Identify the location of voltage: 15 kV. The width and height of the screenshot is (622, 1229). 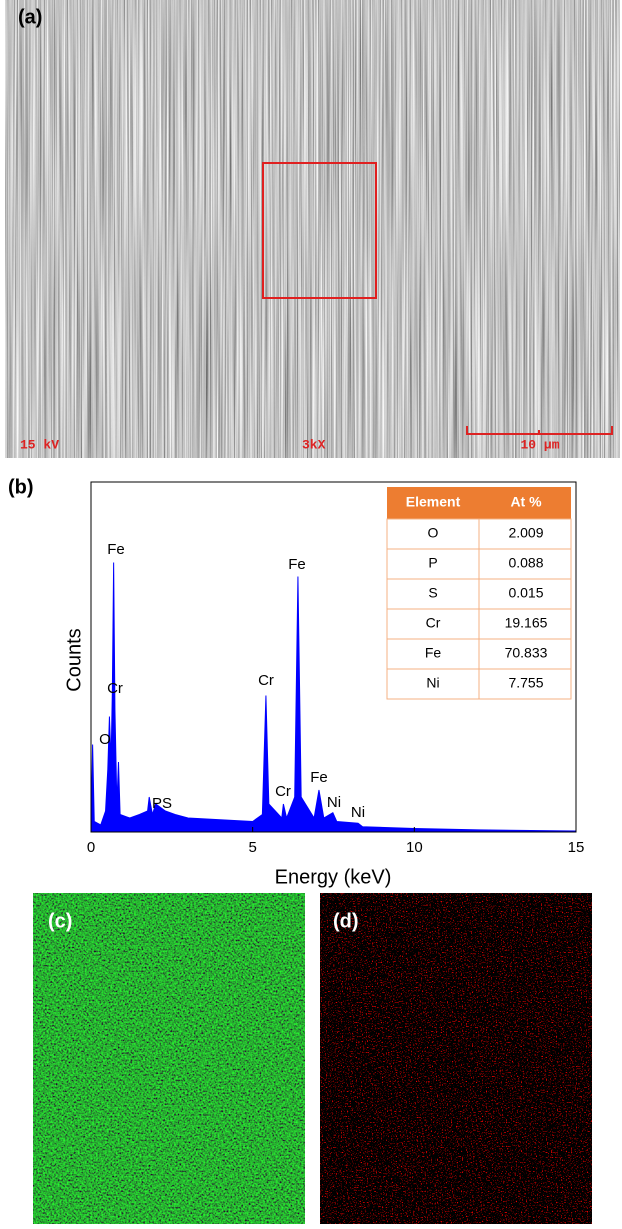
(39, 444).